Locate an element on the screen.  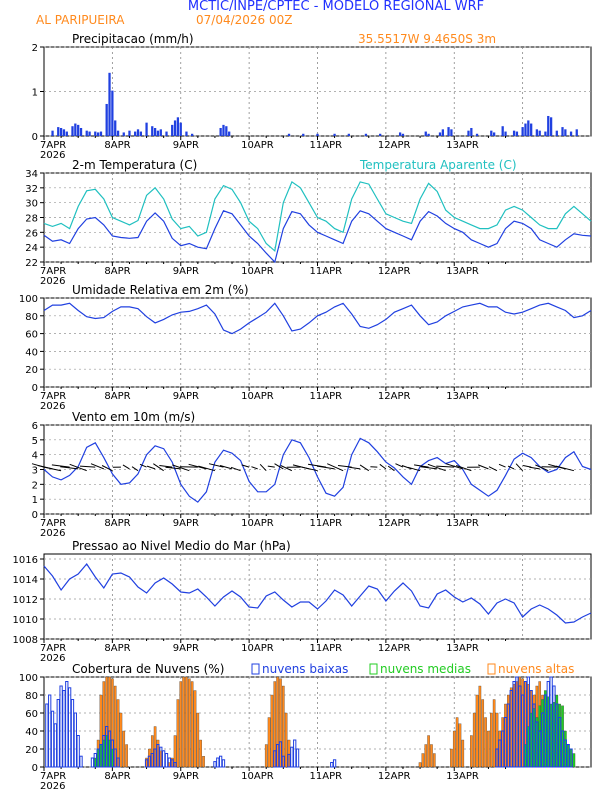
y-tick-label: 1014 is located at coordinates (25, 580).